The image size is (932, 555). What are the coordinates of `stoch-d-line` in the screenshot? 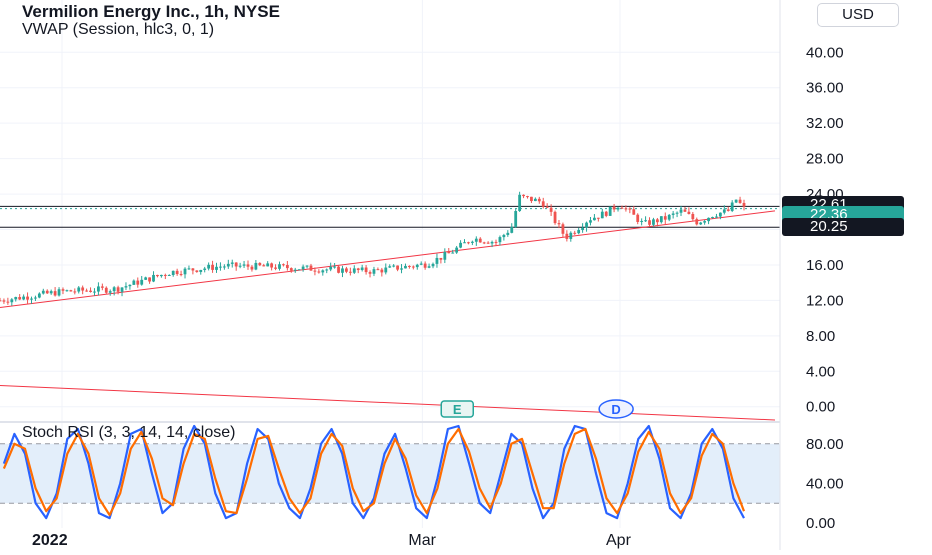 It's located at (374, 472).